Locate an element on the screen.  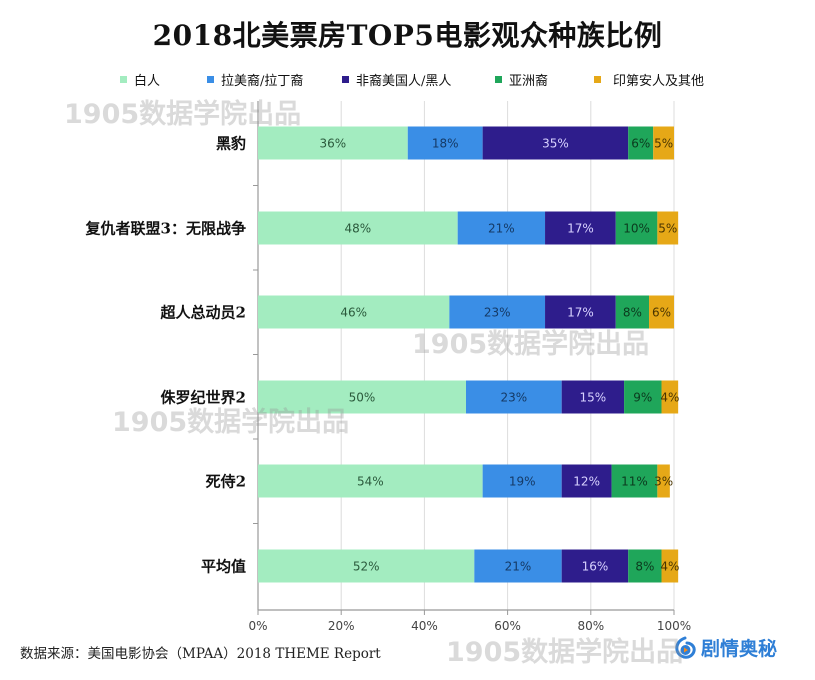
data-label: 50% is located at coordinates (362, 398).